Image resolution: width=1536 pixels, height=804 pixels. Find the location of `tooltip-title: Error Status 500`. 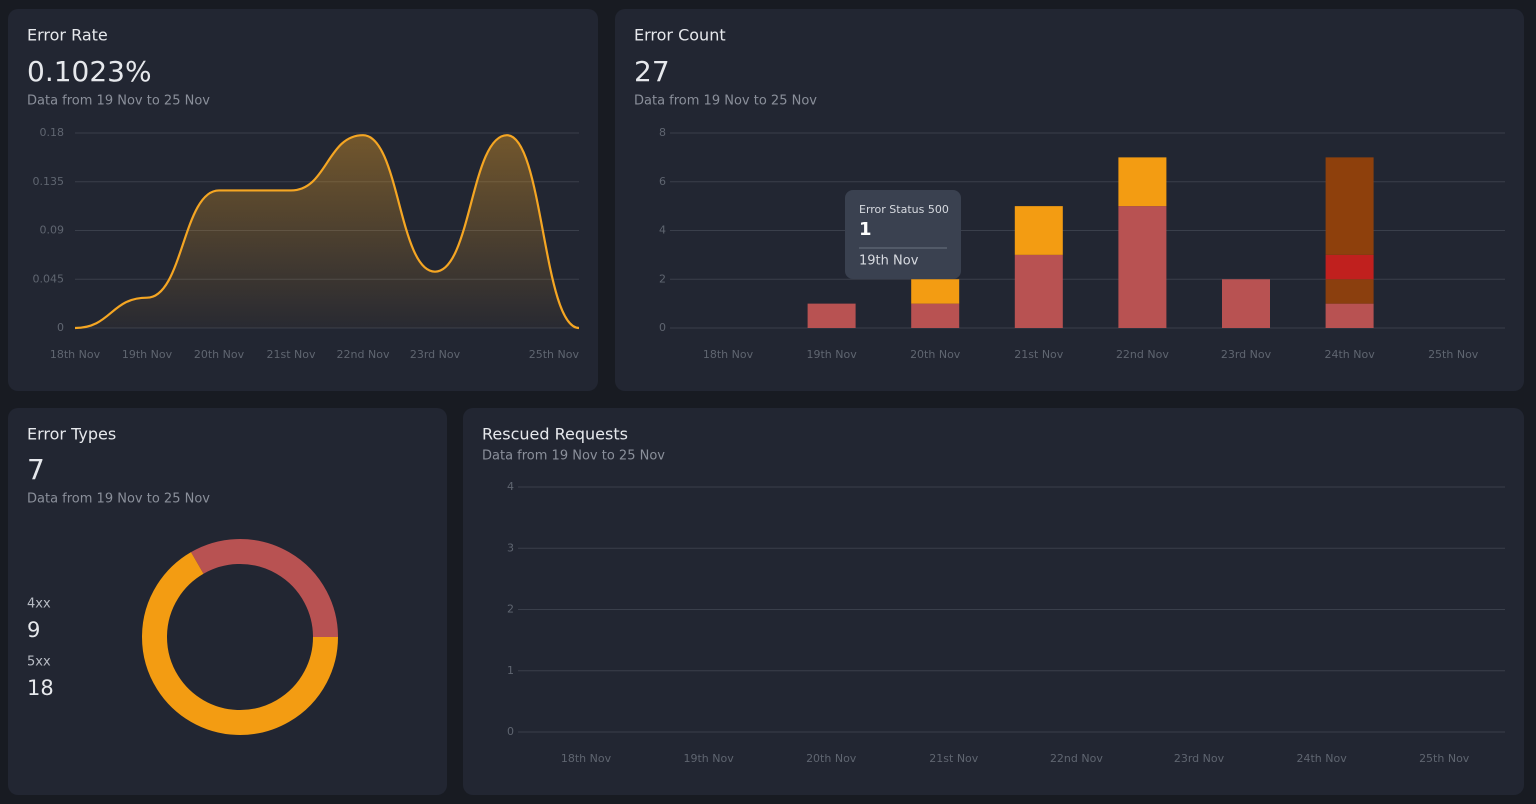

tooltip-title: Error Status 500 is located at coordinates (904, 209).